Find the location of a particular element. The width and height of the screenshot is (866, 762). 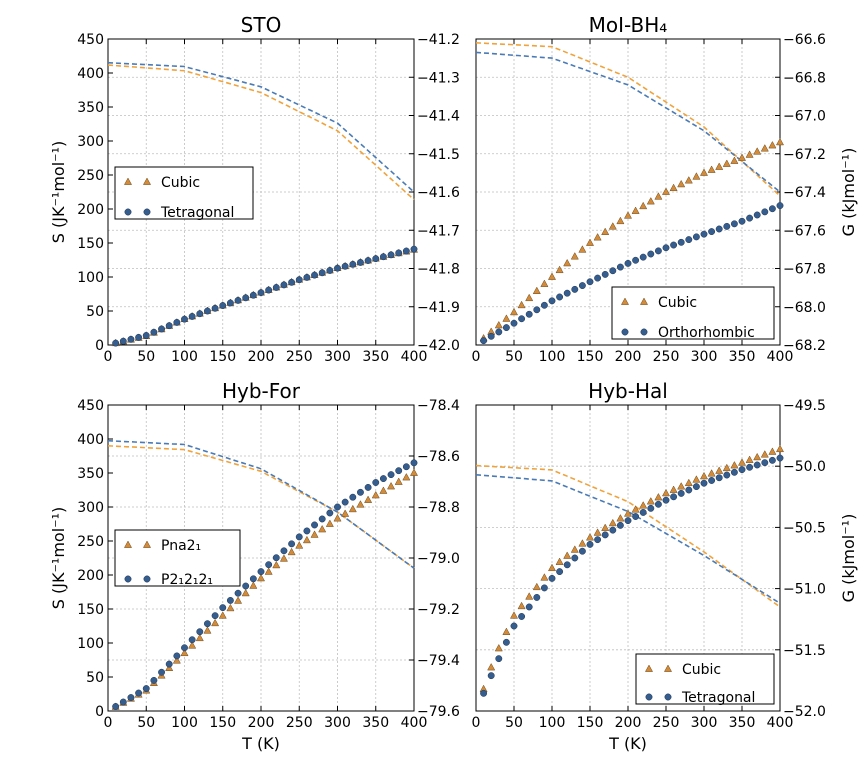

chart-title: Hyb-For is located at coordinates (261, 391).